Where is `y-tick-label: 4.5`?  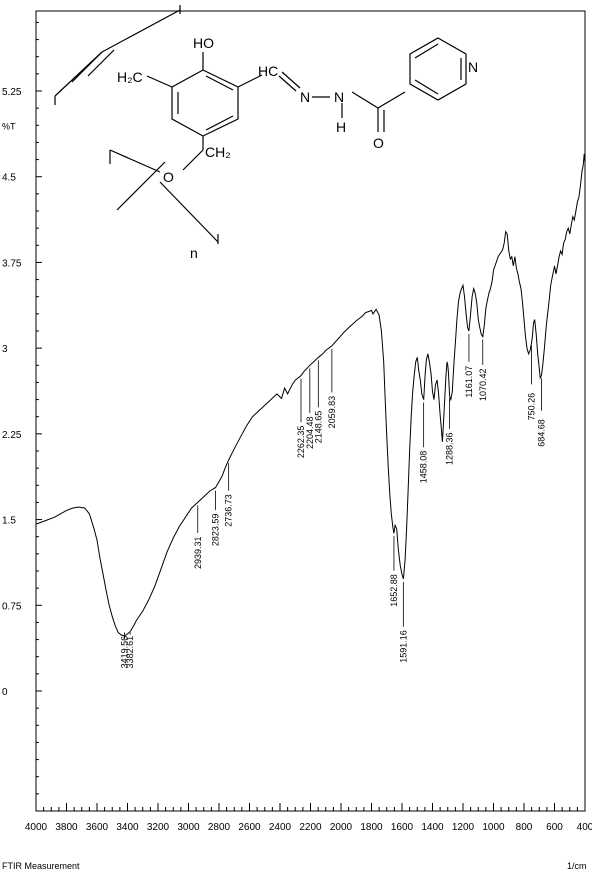 y-tick-label: 4.5 is located at coordinates (9, 178).